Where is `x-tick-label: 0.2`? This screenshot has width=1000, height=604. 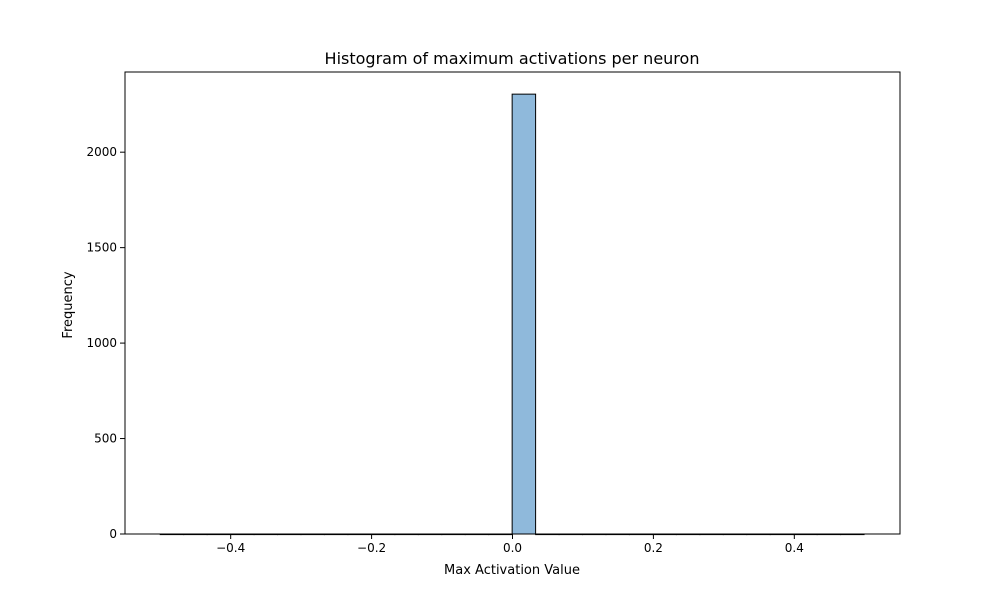 x-tick-label: 0.2 is located at coordinates (653, 548).